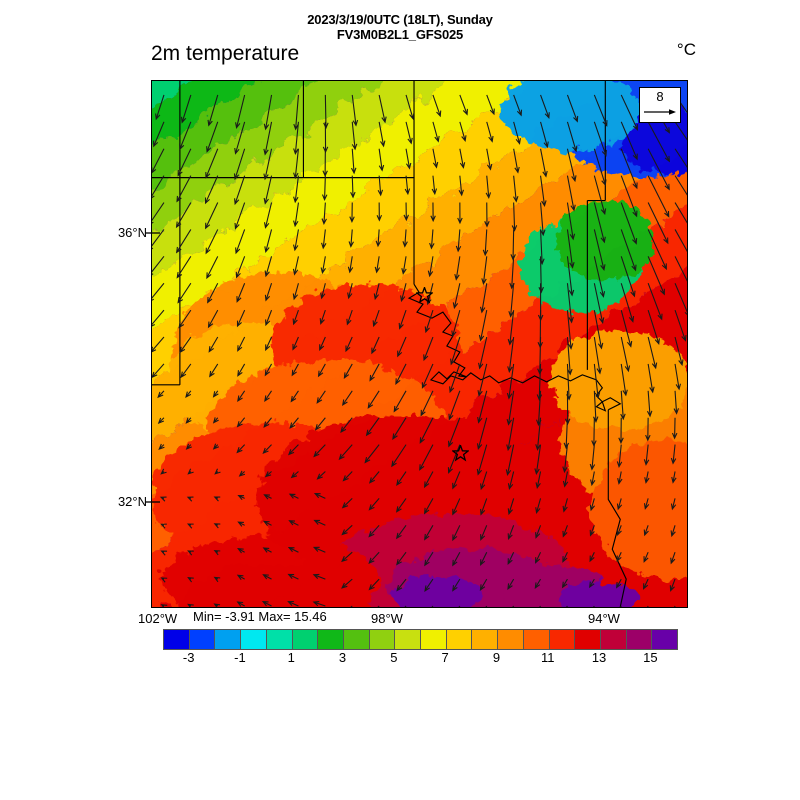  I want to click on lon-label-102w: 102°W, so click(158, 618).